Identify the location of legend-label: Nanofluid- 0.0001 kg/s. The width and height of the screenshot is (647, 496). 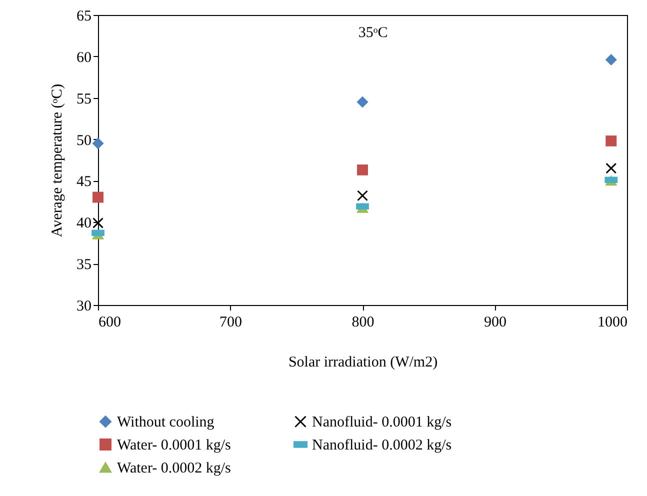
(382, 422).